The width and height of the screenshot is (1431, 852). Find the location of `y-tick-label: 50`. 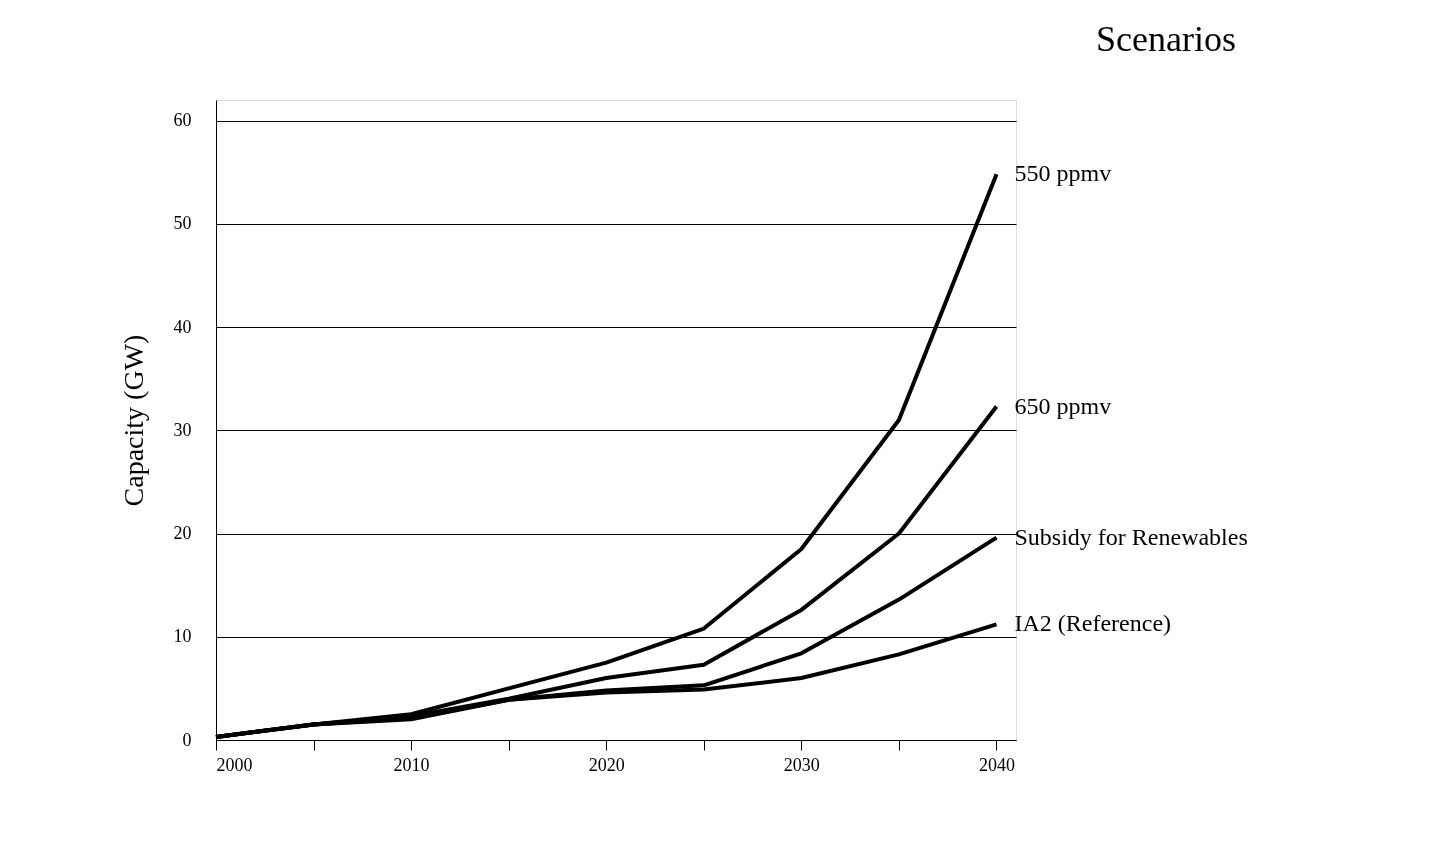

y-tick-label: 50 is located at coordinates (182, 223).